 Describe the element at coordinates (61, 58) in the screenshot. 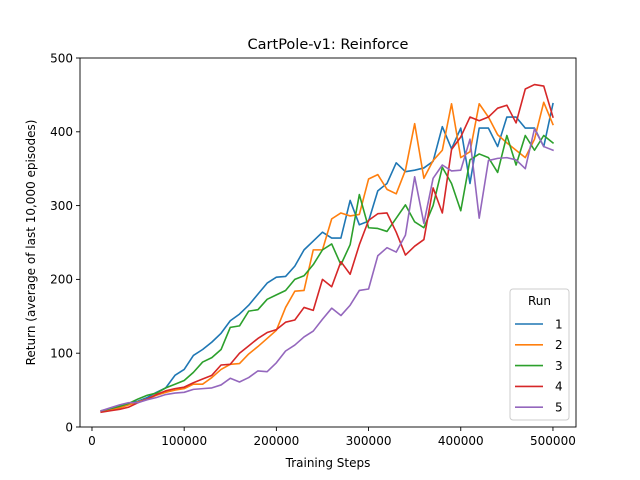

I see `y-tick-label: 500` at that location.